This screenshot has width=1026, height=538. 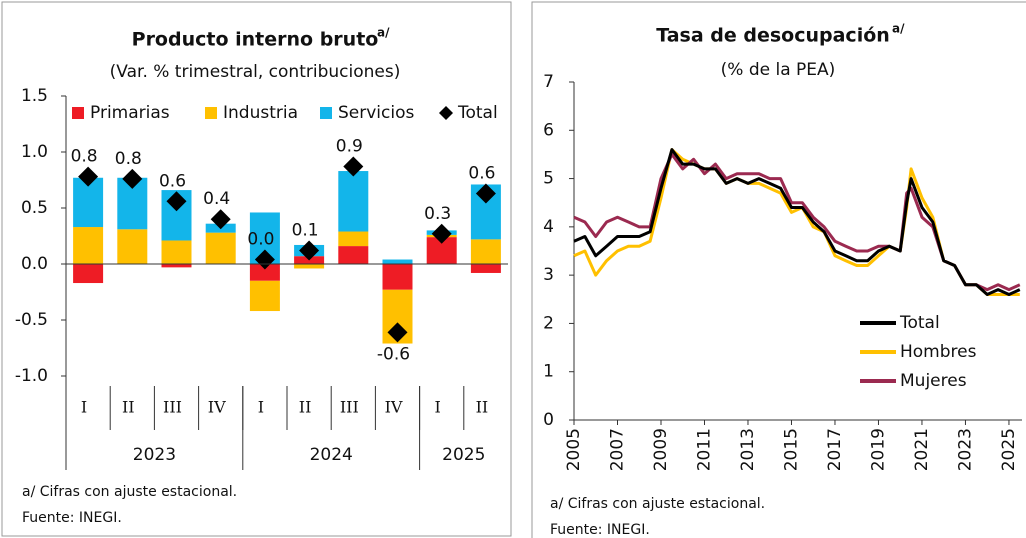 What do you see at coordinates (34, 152) in the screenshot?
I see `y-tick-label: 1.0` at bounding box center [34, 152].